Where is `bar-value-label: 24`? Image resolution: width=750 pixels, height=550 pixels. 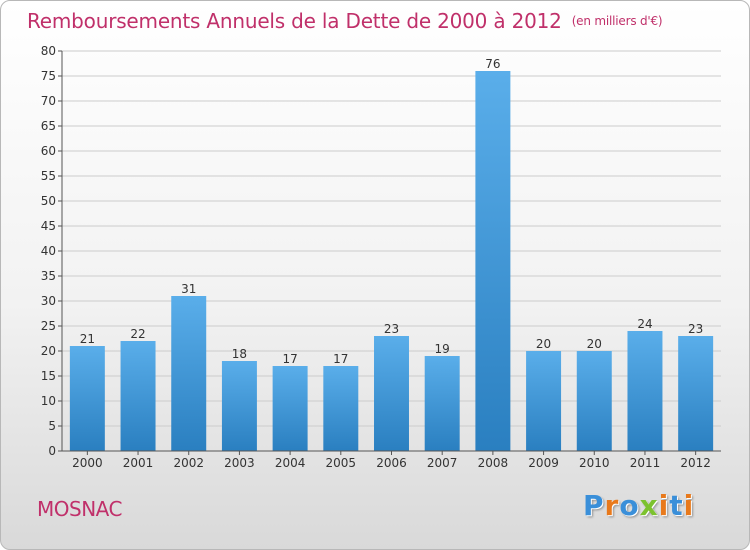
bar-value-label: 24 is located at coordinates (644, 324).